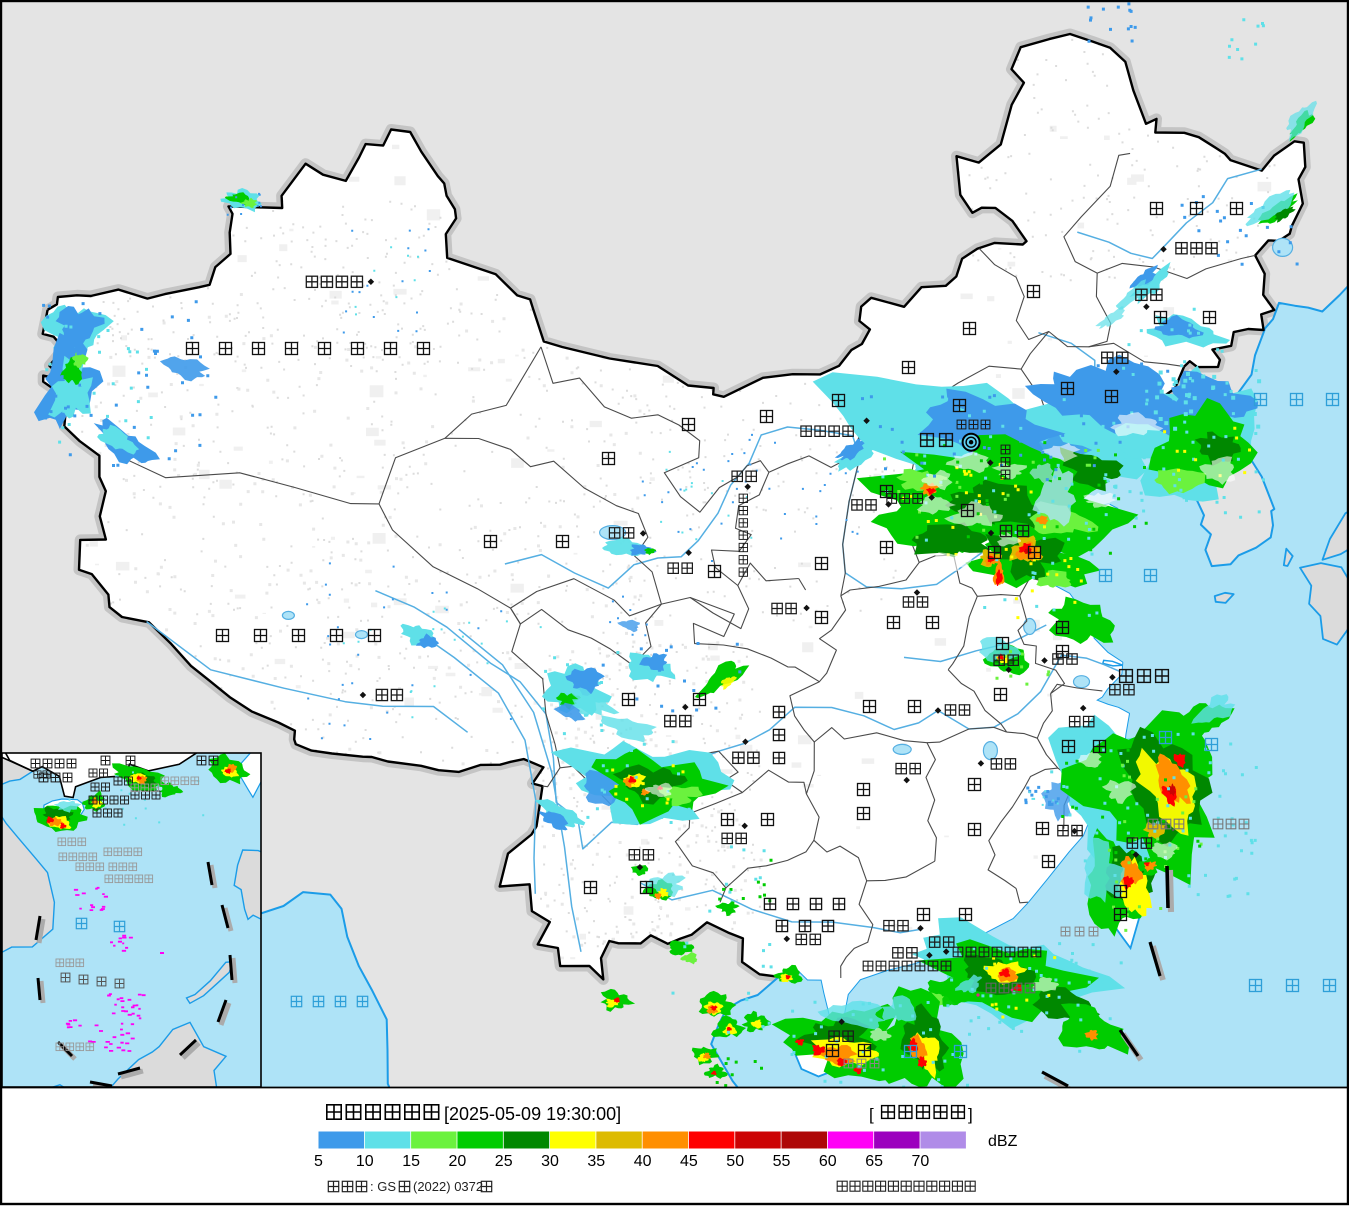 This screenshot has height=1208, width=1349. Describe the element at coordinates (921, 1161) in the screenshot. I see `svg-text: 70` at that location.